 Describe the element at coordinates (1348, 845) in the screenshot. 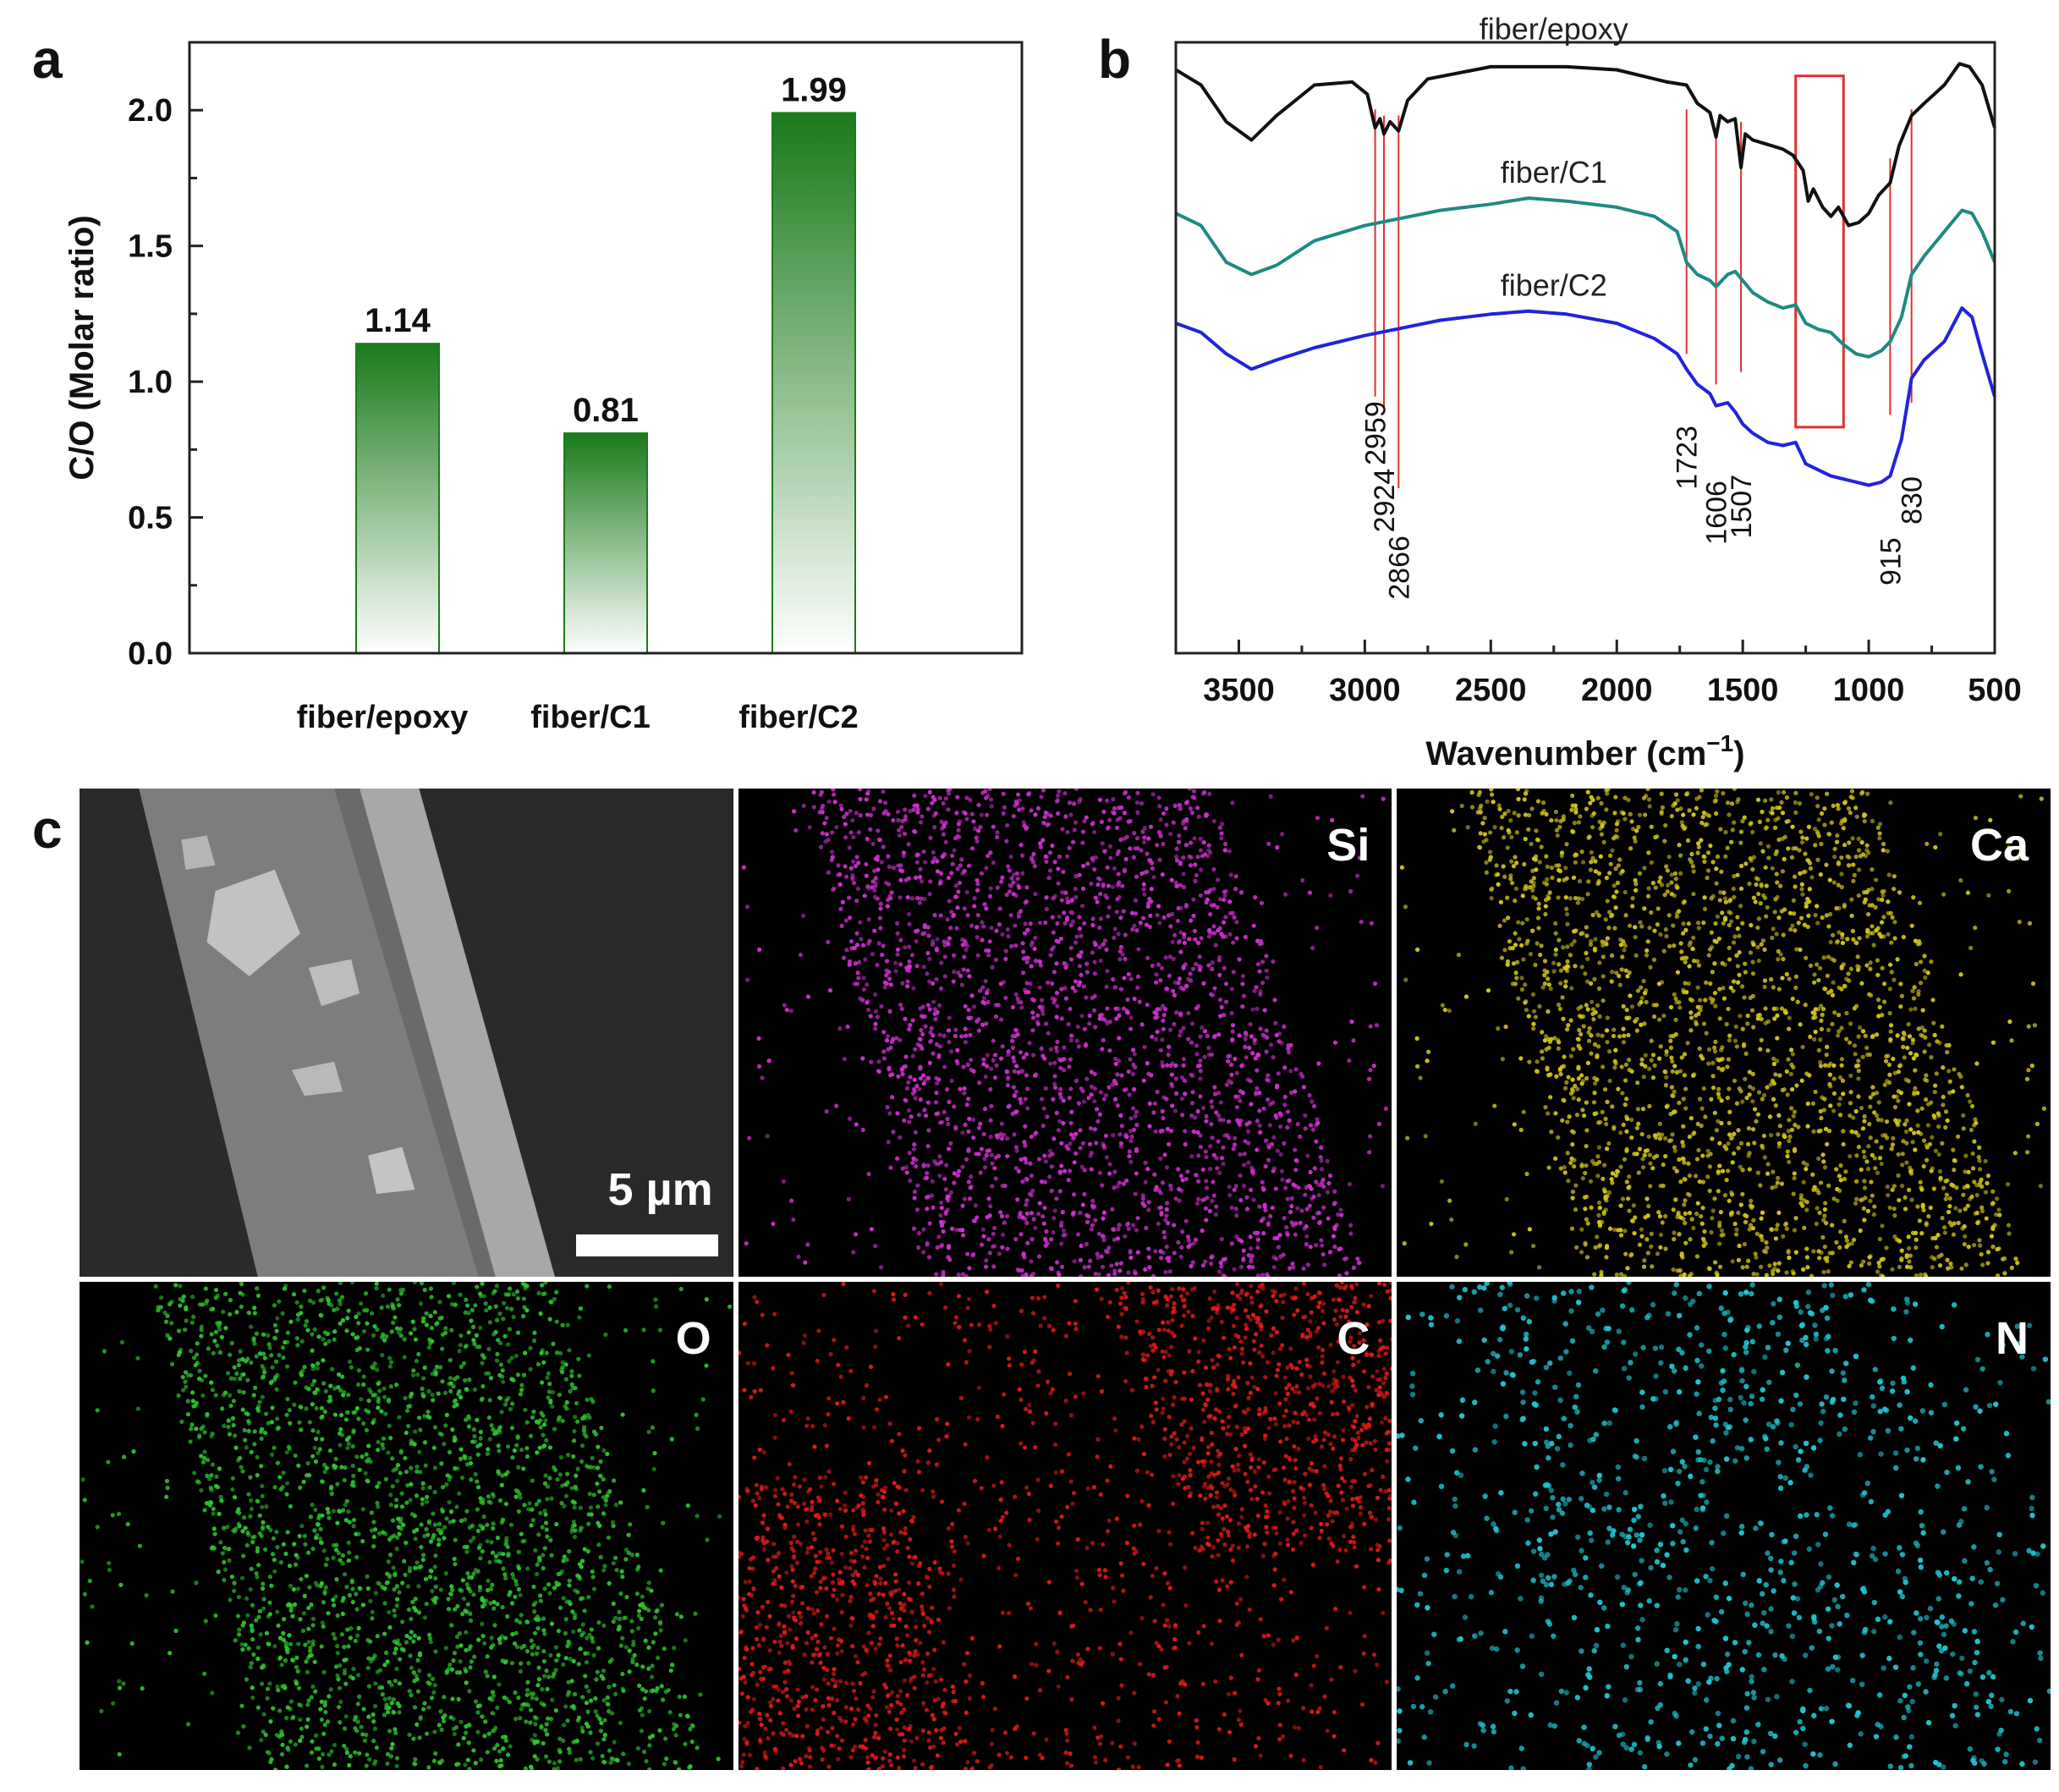

I see `element-label-si: Si` at that location.